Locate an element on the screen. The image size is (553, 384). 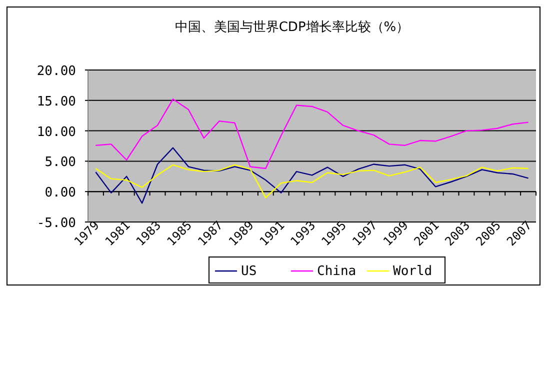
legend-label: US is located at coordinates (249, 271).